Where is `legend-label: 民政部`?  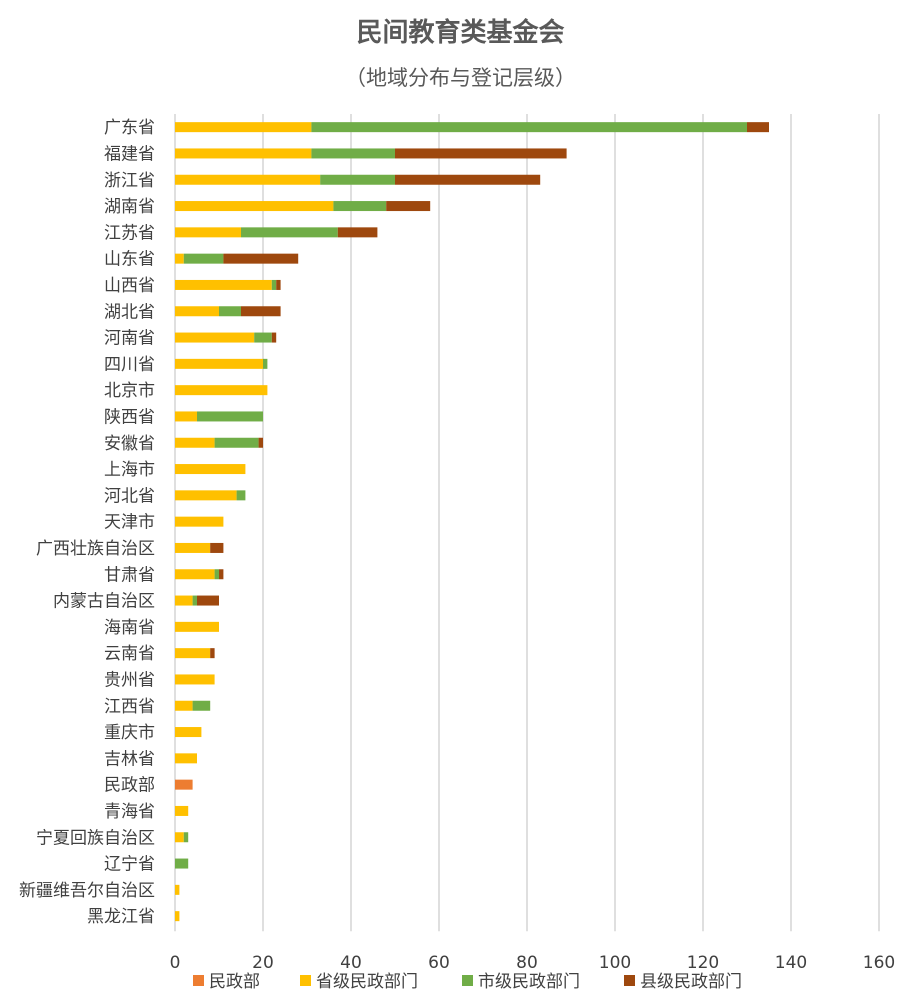 legend-label: 民政部 is located at coordinates (234, 982).